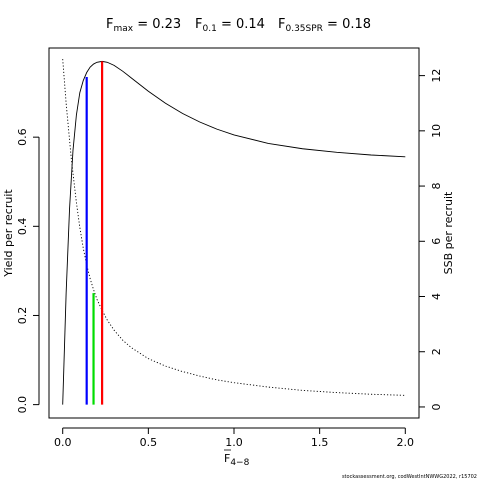  What do you see at coordinates (324, 25) in the screenshot?
I see `title-0-35spr: F0.35SPR = 0.18` at bounding box center [324, 25].